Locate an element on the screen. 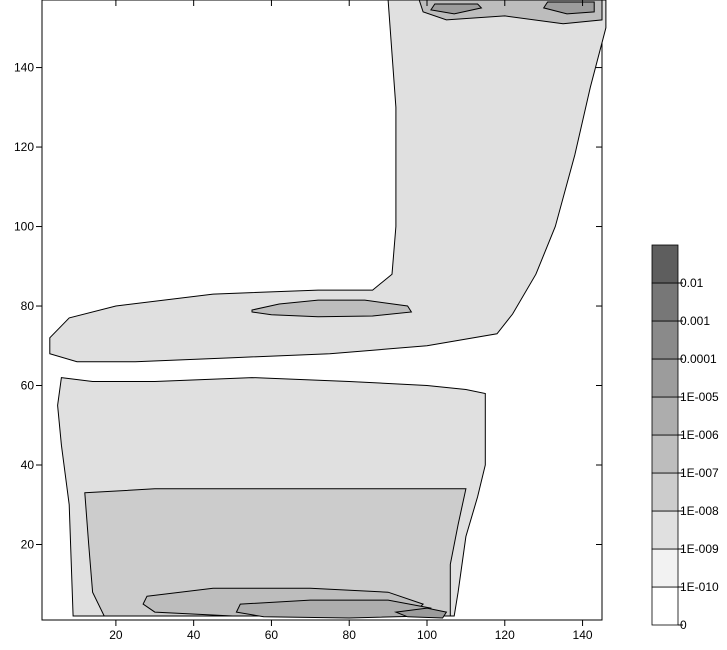 The width and height of the screenshot is (727, 650). contour-region-middle-ellipse is located at coordinates (332, 308).